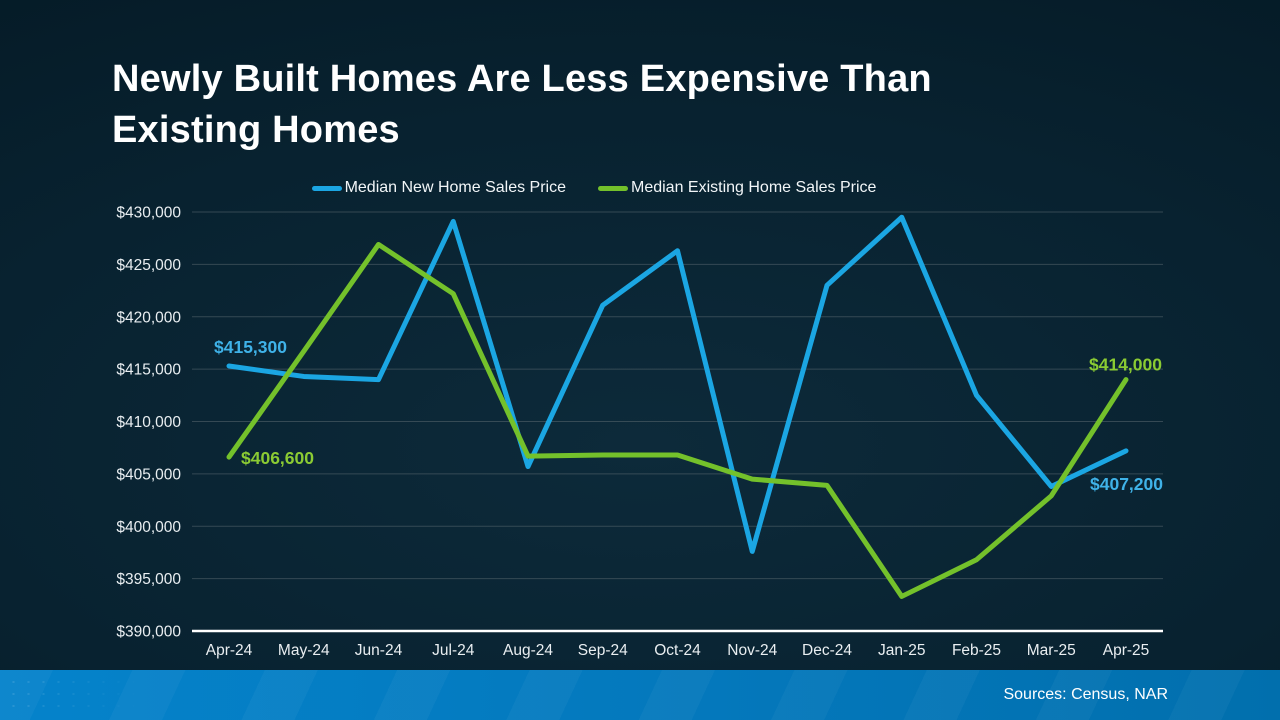 The image size is (1280, 720). Describe the element at coordinates (379, 650) in the screenshot. I see `x-tick-label-jun-24: Jun-24` at that location.